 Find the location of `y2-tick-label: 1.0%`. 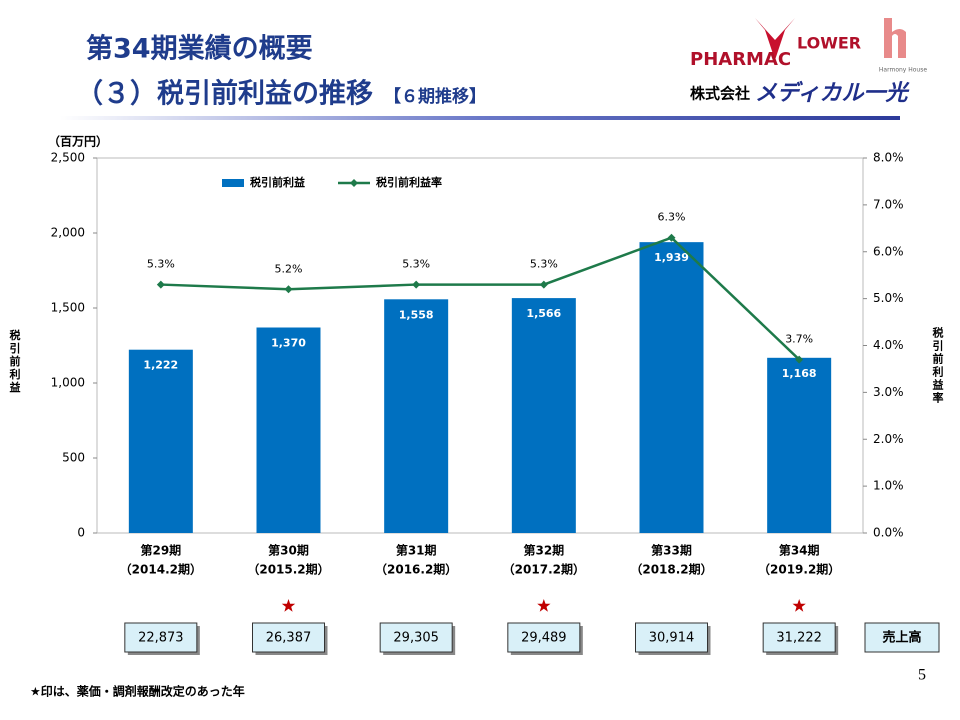

y2-tick-label: 1.0% is located at coordinates (888, 486).